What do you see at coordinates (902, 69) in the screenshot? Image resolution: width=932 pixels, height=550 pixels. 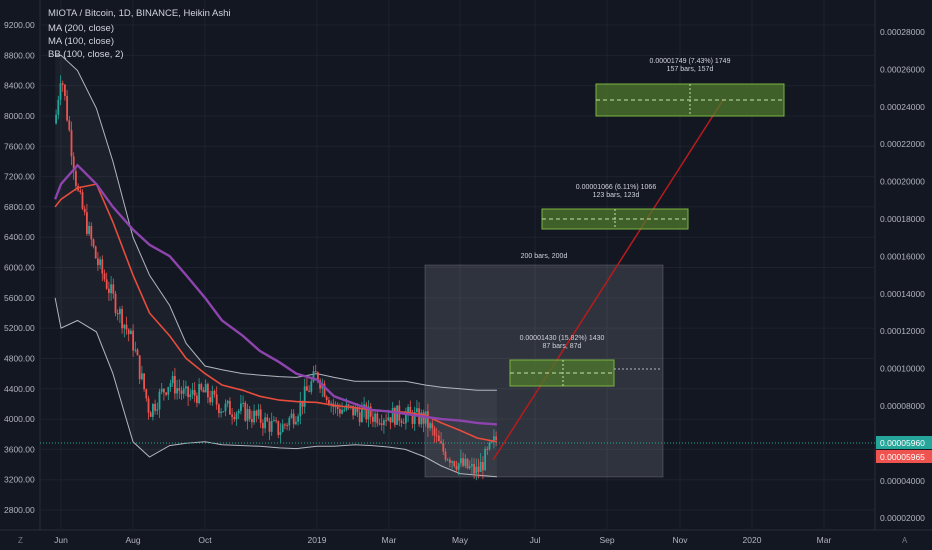 I see `right-tick-label: 0.00026000` at bounding box center [902, 69].